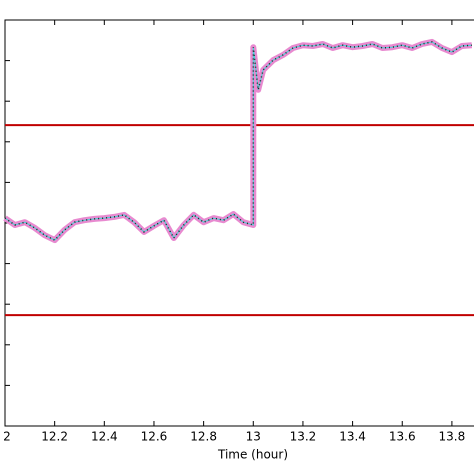 This screenshot has height=474, width=474. I want to click on x-axis-label: Time (hour), so click(252, 455).